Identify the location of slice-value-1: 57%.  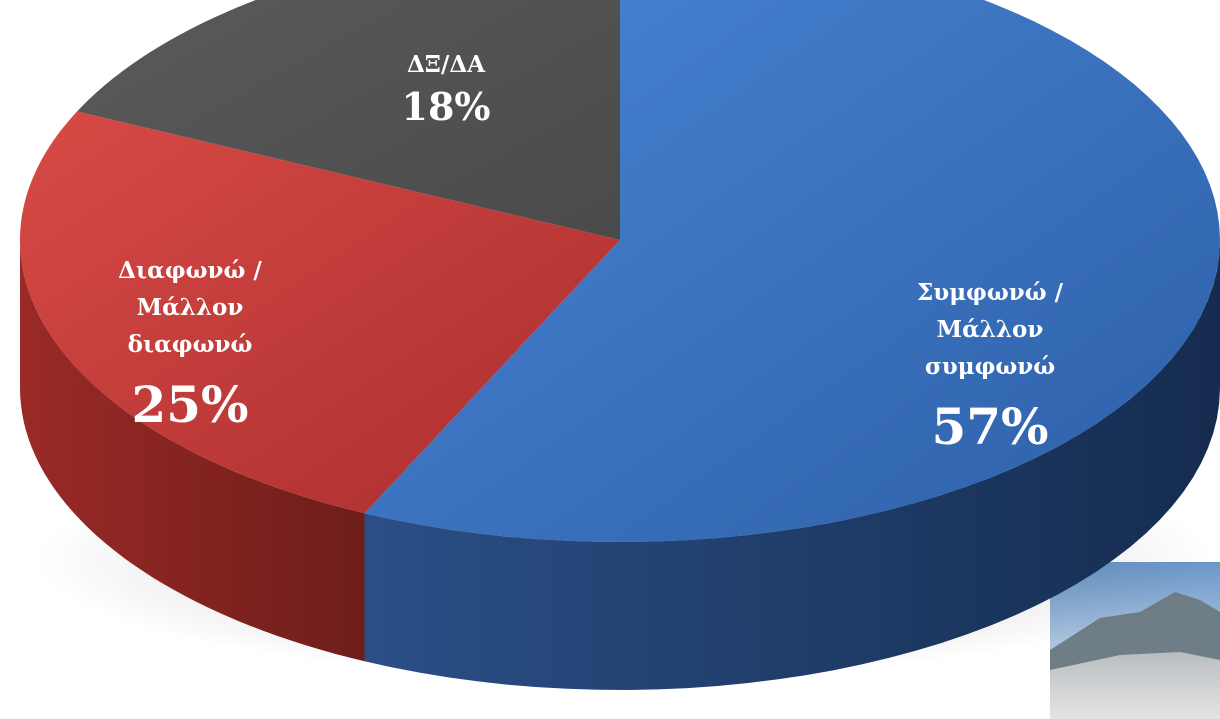
(989, 426).